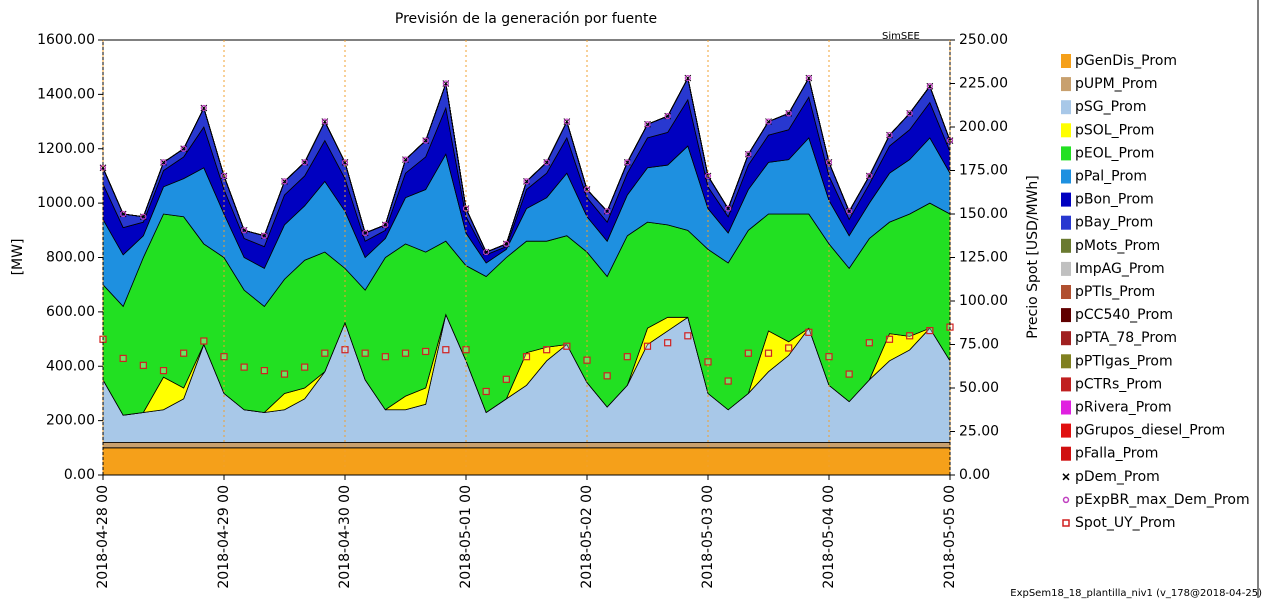  I want to click on legend-item: pBay_Prom, so click(1107, 223).